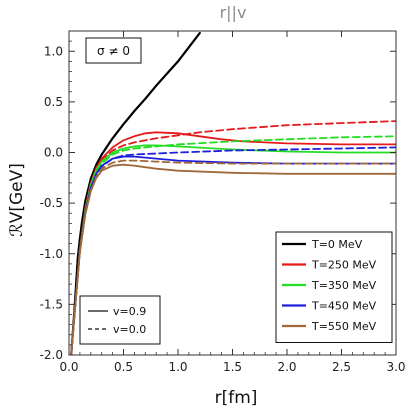  I want to click on x-tick-label: 1.0, so click(177, 367).